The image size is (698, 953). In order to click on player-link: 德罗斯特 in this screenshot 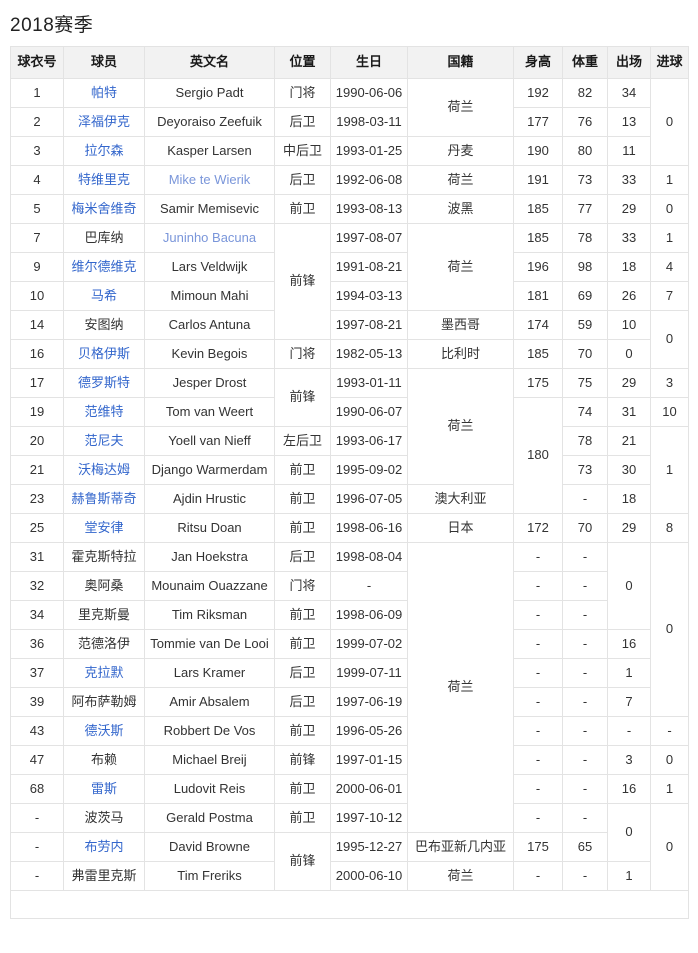, I will do `click(103, 382)`.